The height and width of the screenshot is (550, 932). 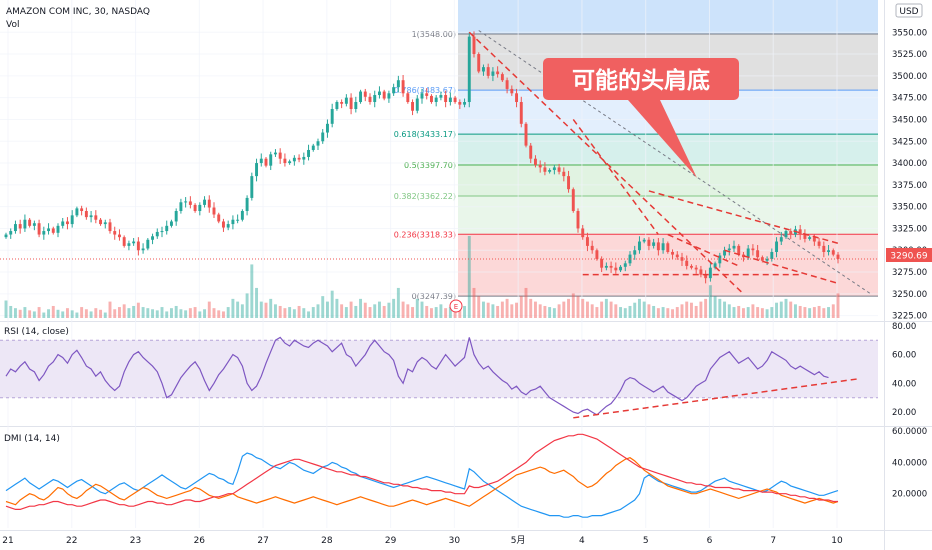 What do you see at coordinates (641, 79) in the screenshot?
I see `callout-box` at bounding box center [641, 79].